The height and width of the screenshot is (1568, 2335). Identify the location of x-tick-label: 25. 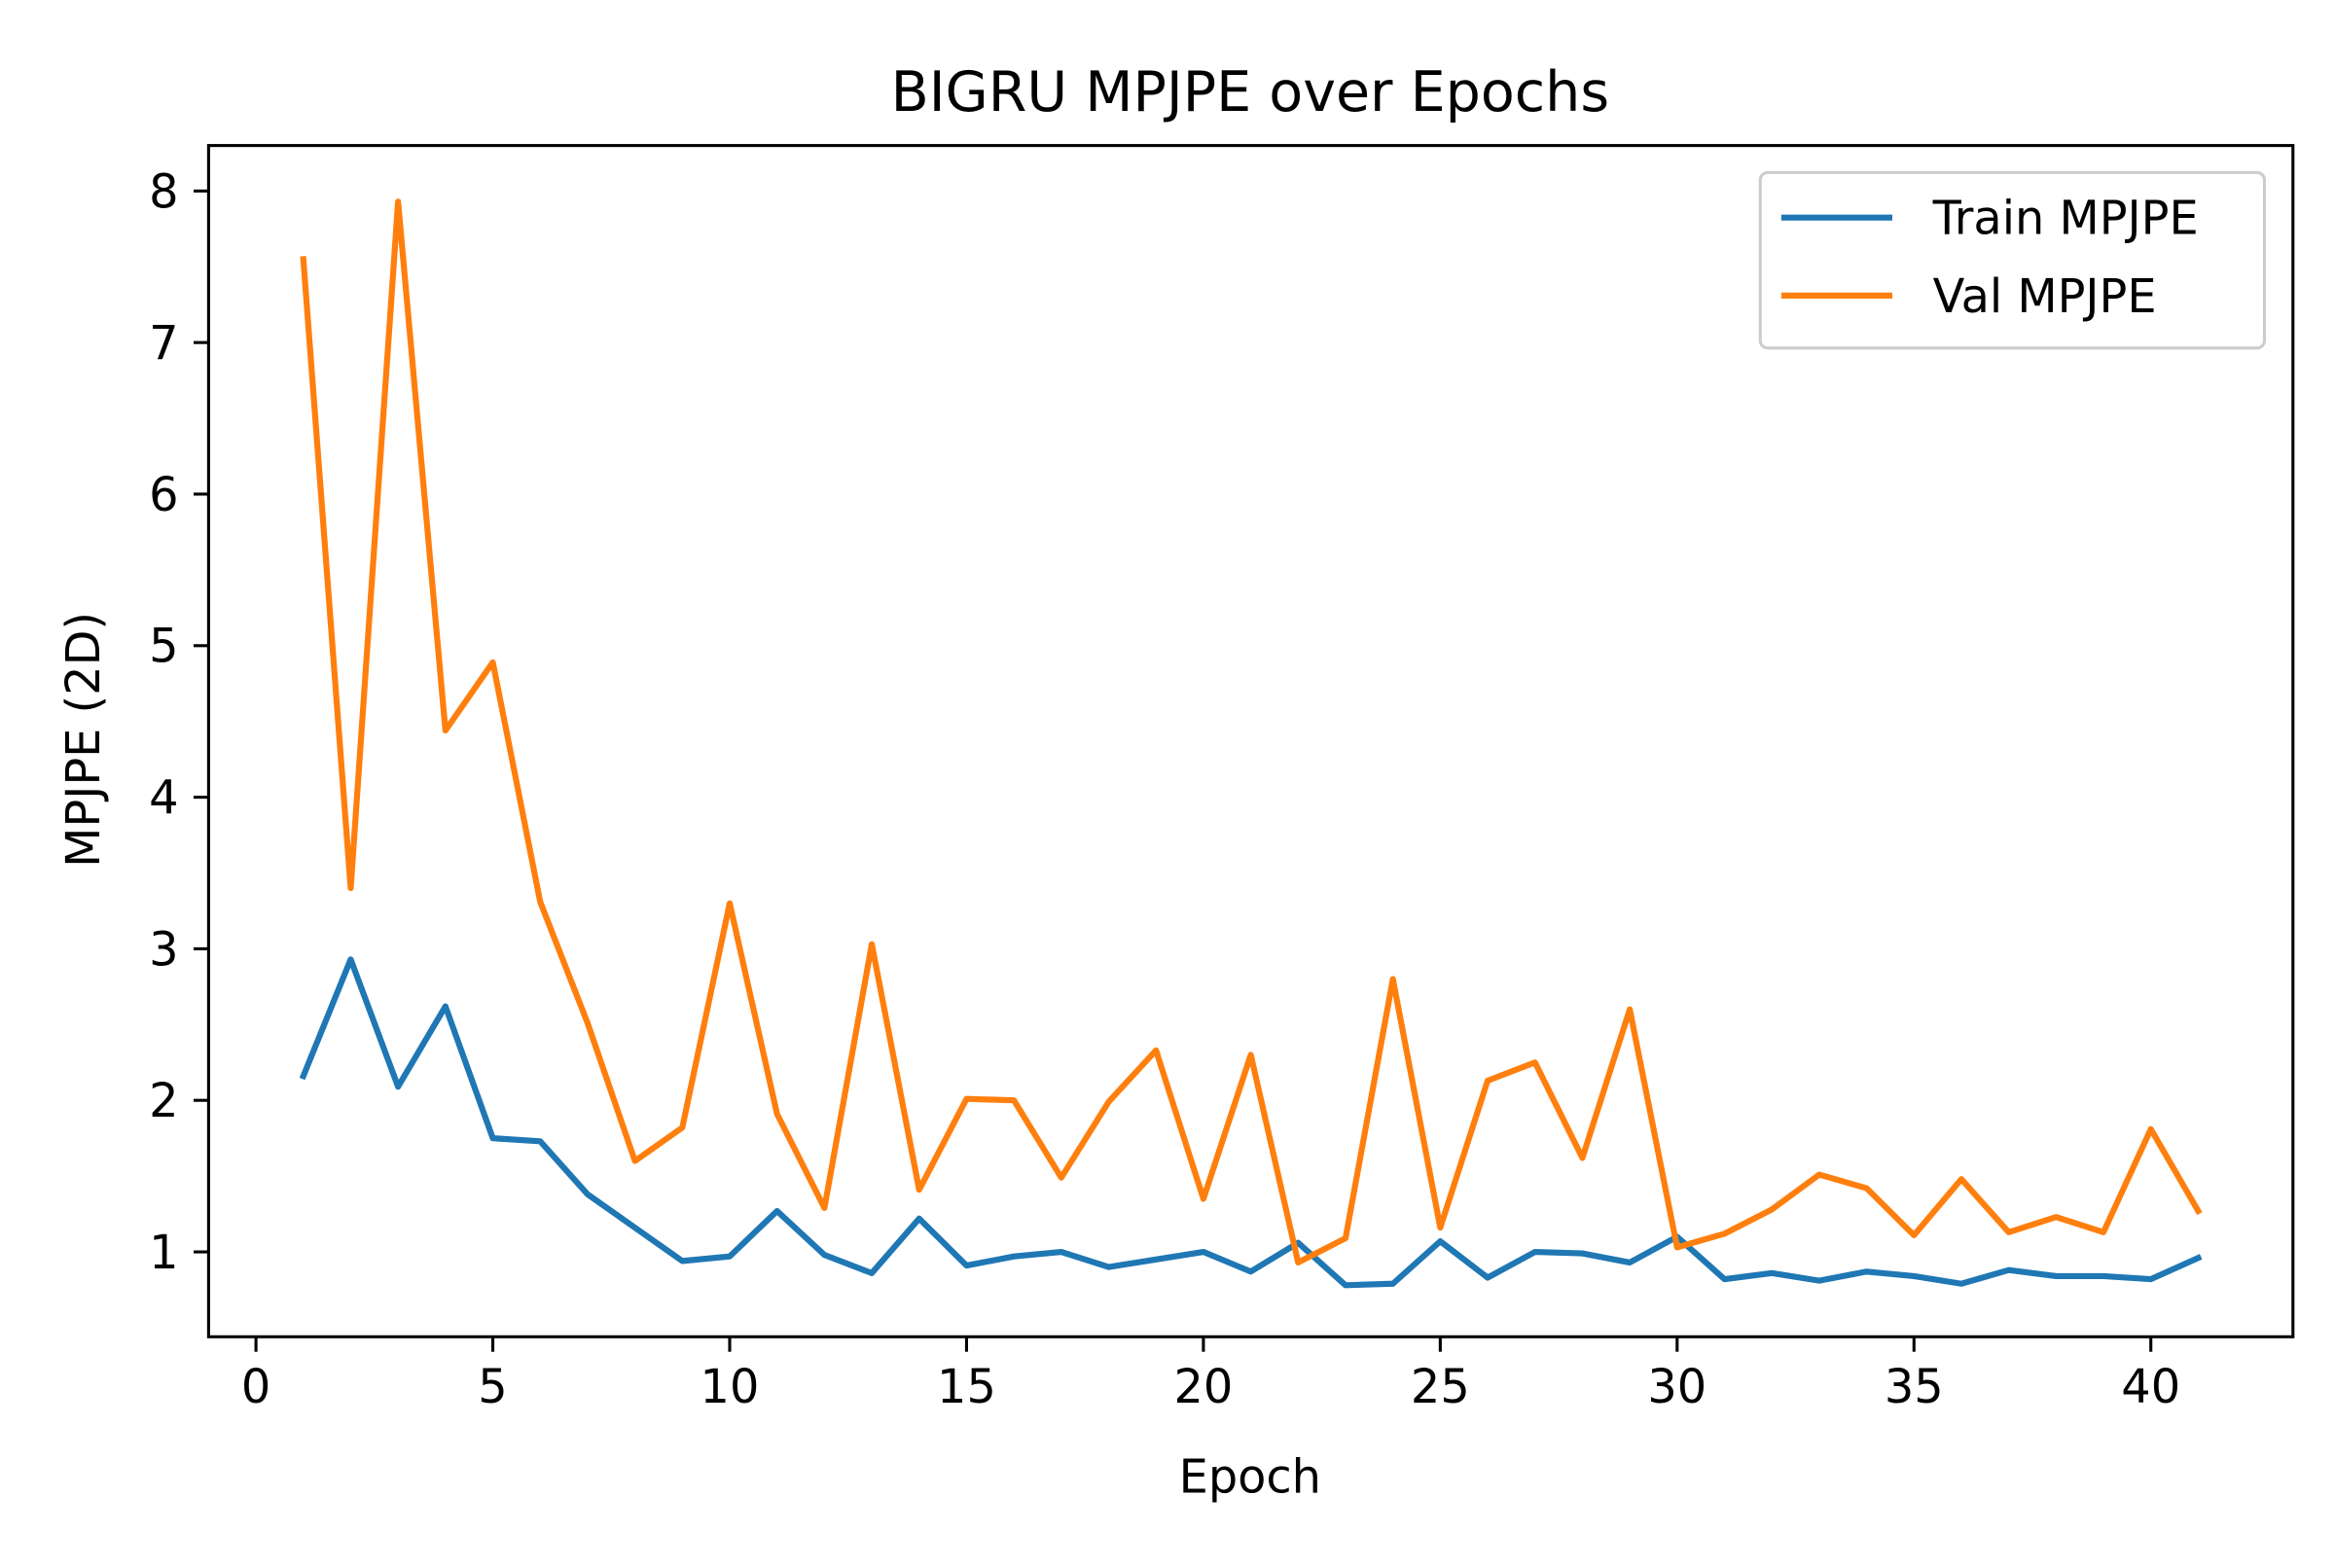
(1440, 1387).